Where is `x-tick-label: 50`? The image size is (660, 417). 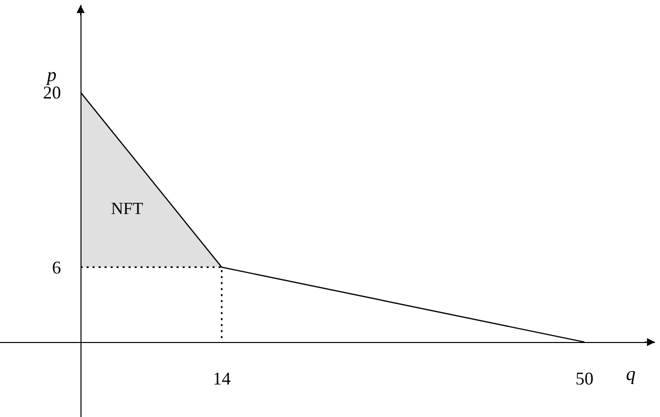
x-tick-label: 50 is located at coordinates (584, 378).